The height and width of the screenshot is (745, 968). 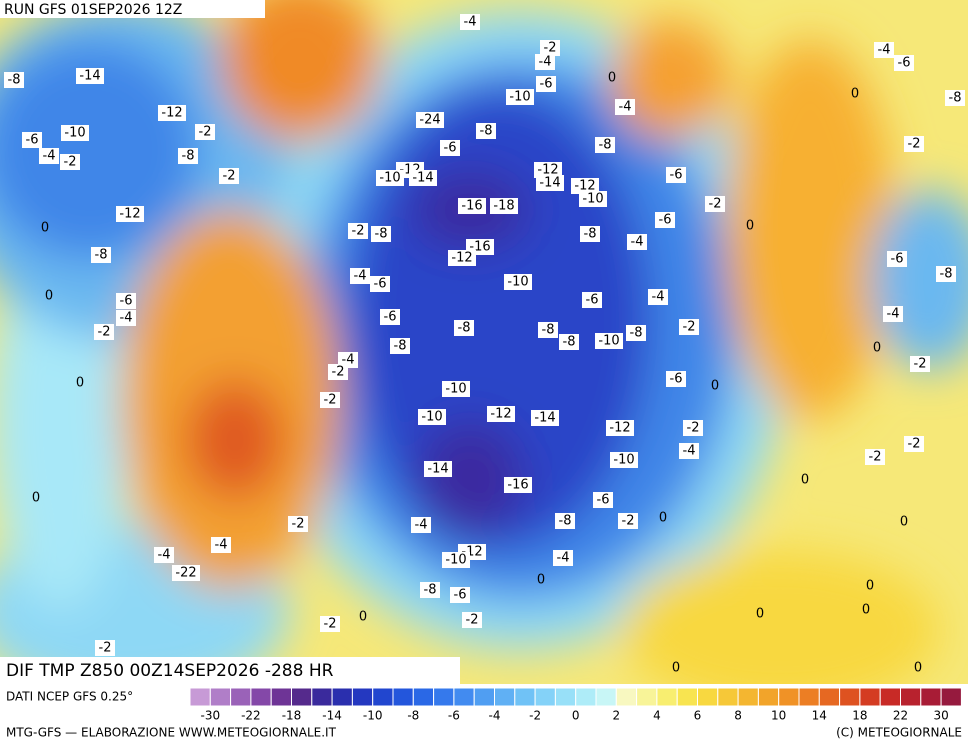 I want to click on colorbar-label: -30, so click(x=210, y=716).